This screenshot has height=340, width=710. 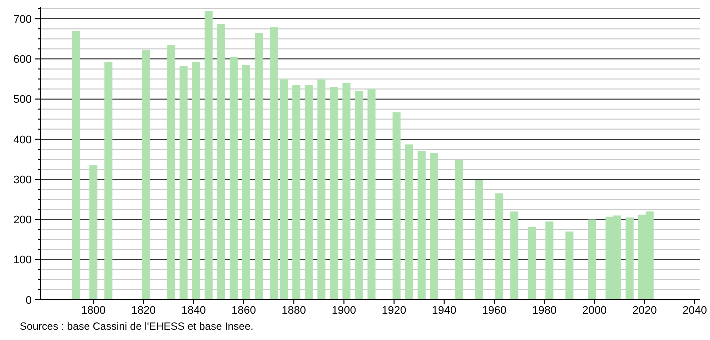 What do you see at coordinates (544, 311) in the screenshot?
I see `x-tick-label: 1980` at bounding box center [544, 311].